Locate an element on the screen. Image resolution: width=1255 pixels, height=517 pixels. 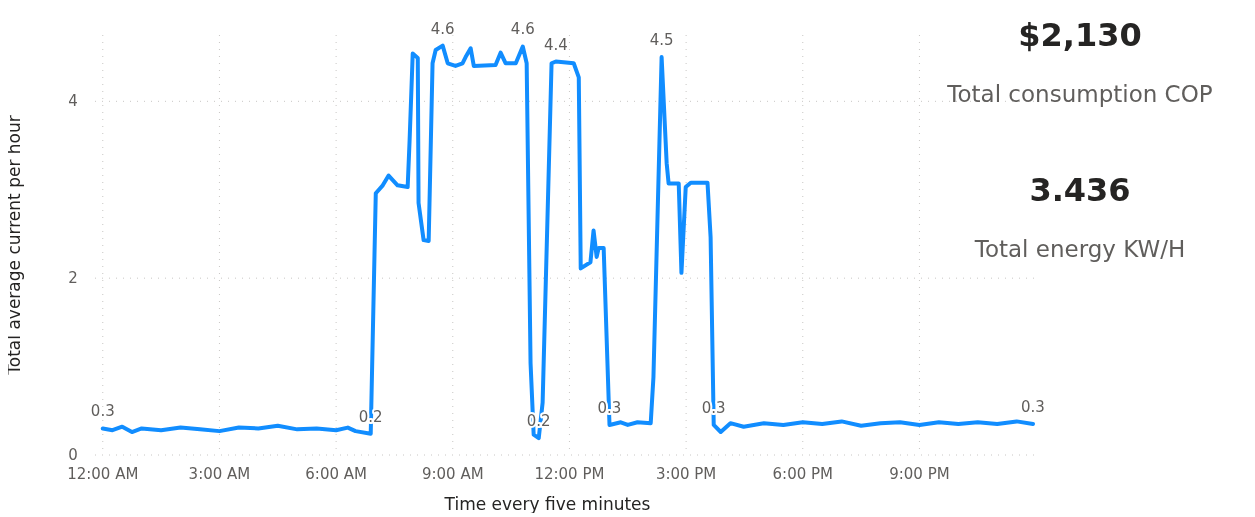
x-tick-label: 3:00 AM is located at coordinates (219, 474).